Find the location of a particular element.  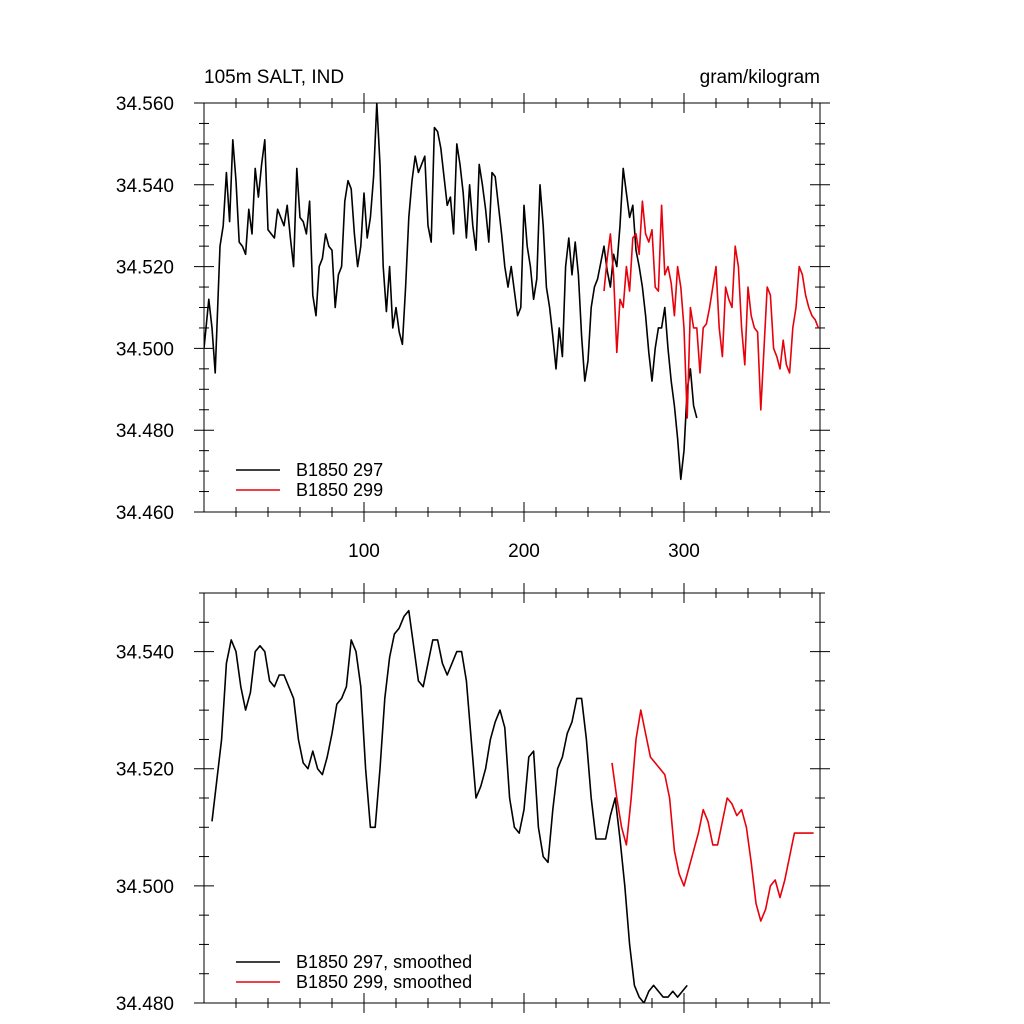

x-tick-label: 300 is located at coordinates (684, 551).